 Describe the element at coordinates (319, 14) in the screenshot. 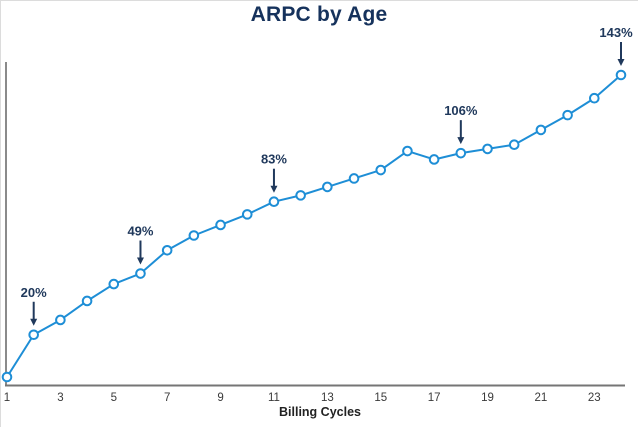

I see `chart-title: ARPC by Age` at that location.